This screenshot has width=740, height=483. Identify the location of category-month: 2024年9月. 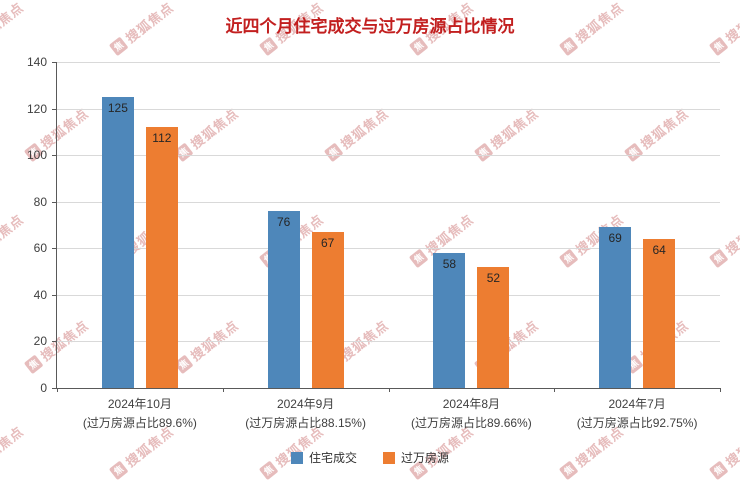
(305, 404).